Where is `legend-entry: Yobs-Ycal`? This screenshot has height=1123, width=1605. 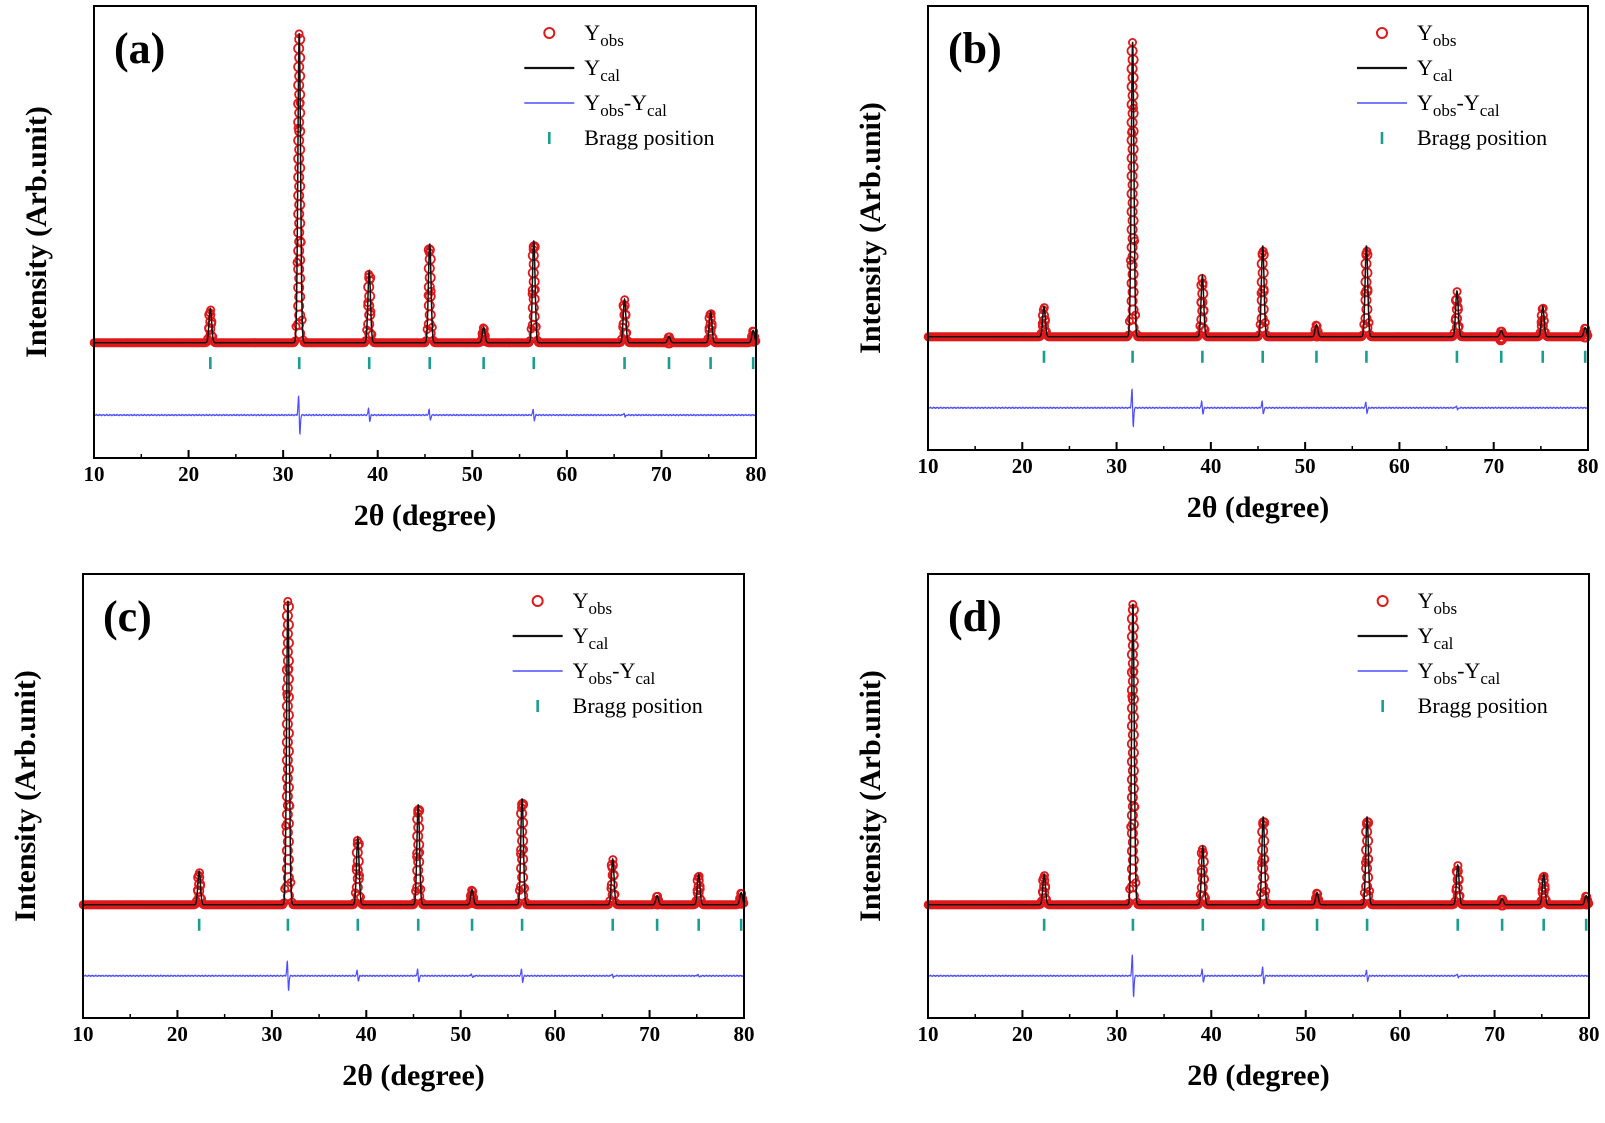
legend-entry: Yobs-Ycal is located at coordinates (1428, 105).